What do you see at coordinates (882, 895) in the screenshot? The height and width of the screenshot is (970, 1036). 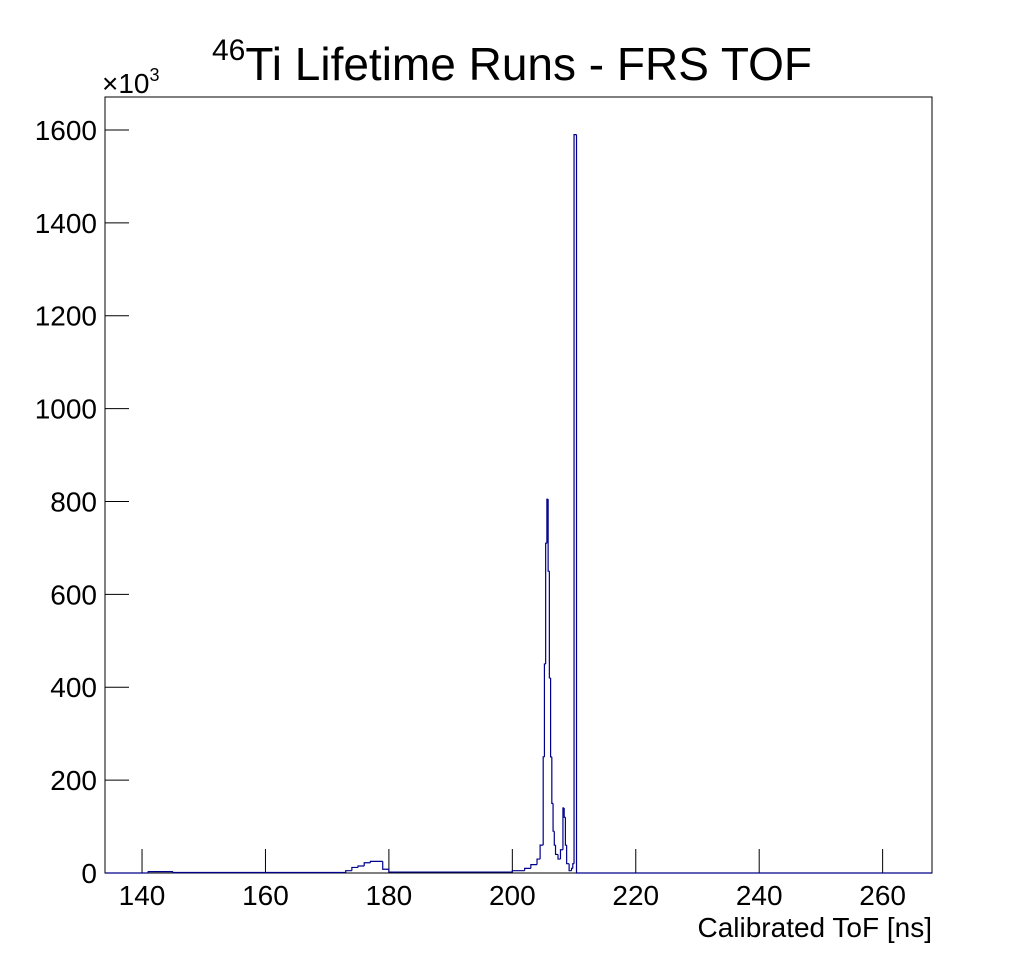 I see `x-tick-label: 260` at bounding box center [882, 895].